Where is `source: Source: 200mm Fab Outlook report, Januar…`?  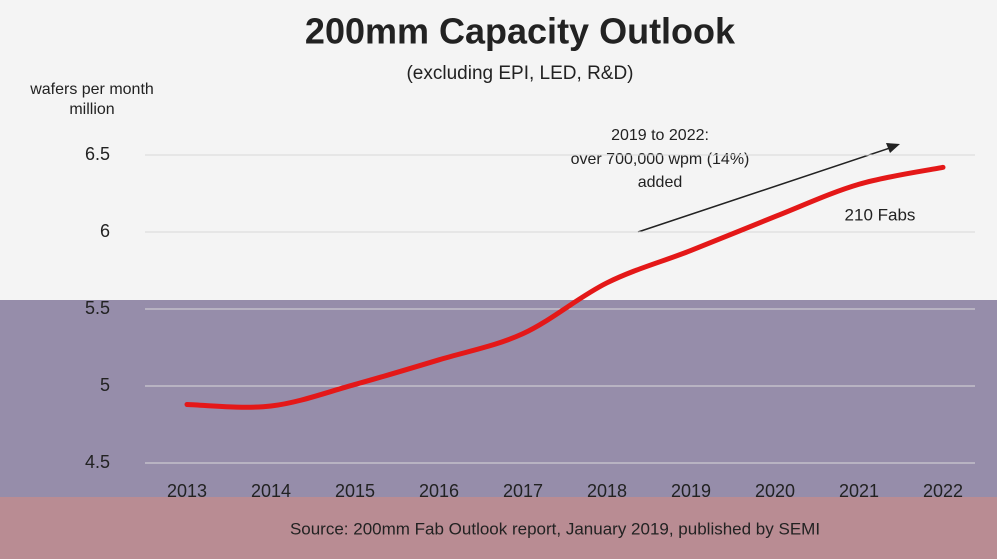
source: Source: 200mm Fab Outlook report, Januar… is located at coordinates (555, 528).